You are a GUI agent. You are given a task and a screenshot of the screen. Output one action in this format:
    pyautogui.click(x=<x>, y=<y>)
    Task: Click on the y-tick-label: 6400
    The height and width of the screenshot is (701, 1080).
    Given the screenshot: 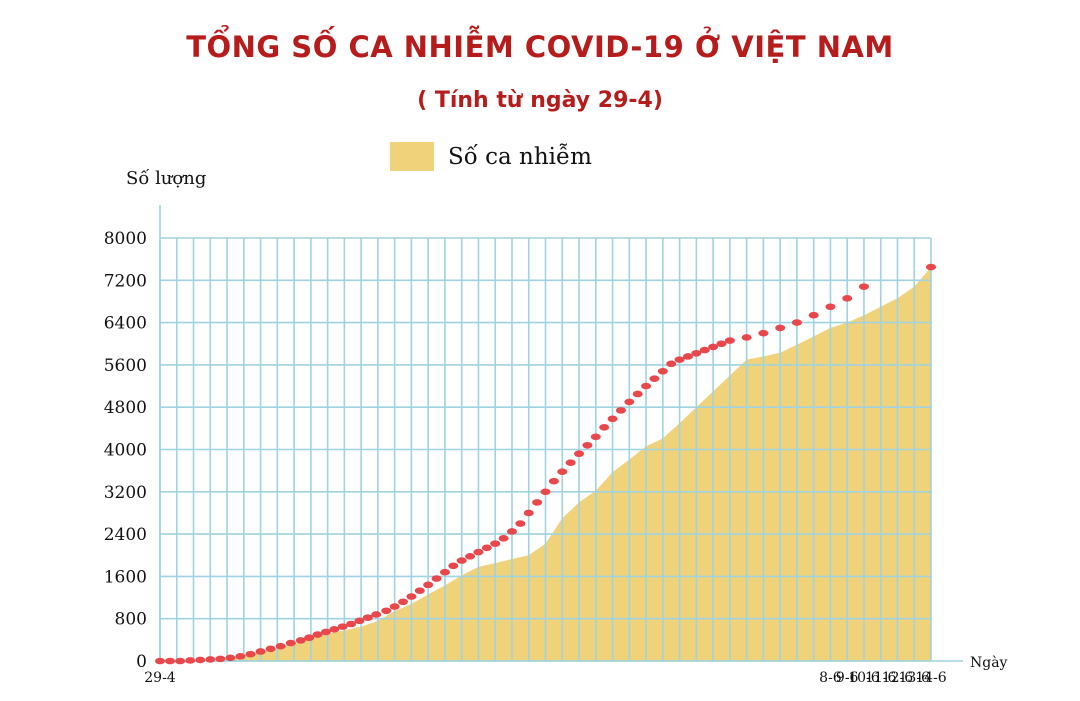 What is the action you would take?
    pyautogui.click(x=125, y=324)
    